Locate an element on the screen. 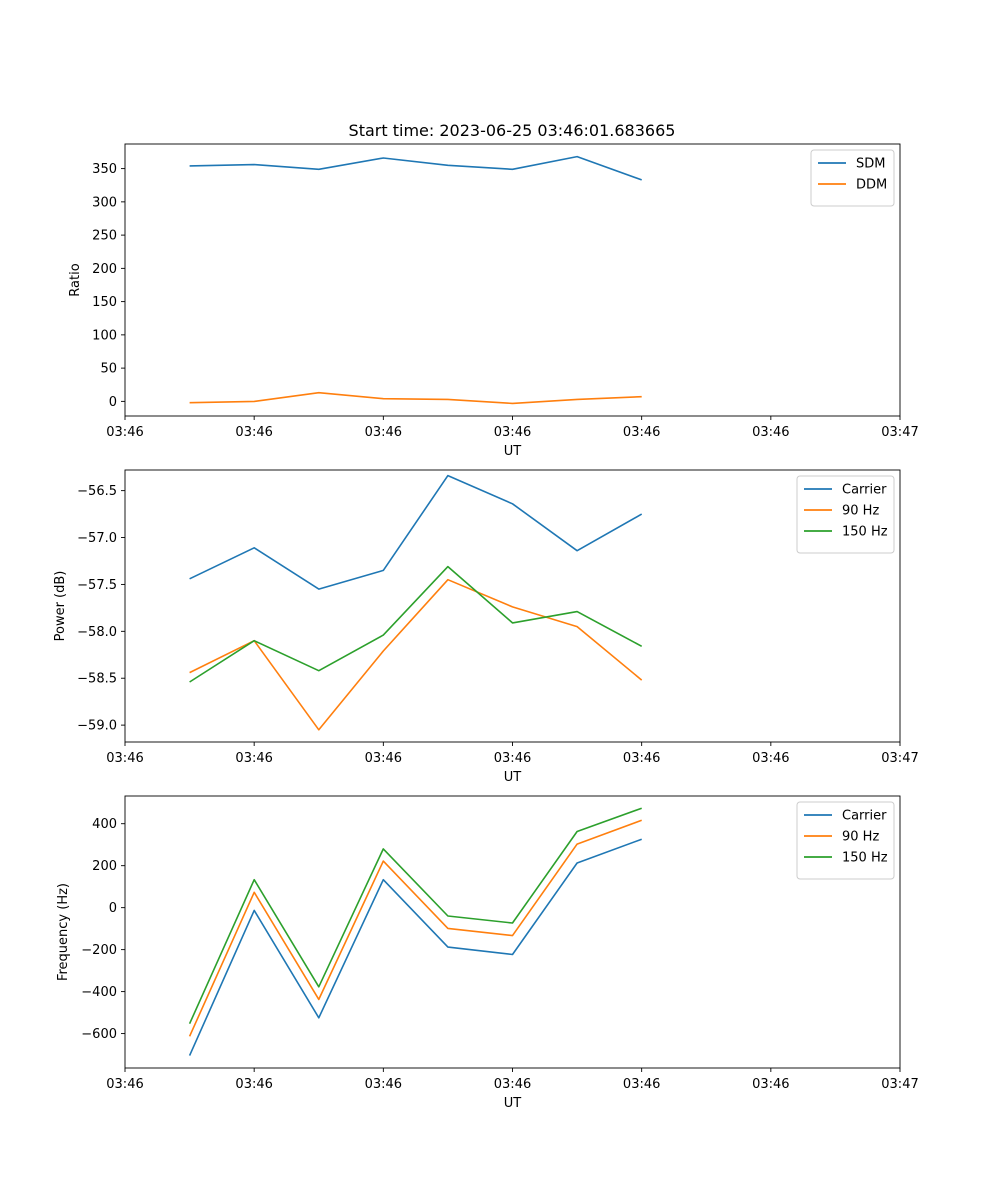 This screenshot has height=1200, width=1000. frequency-series-90-hz-line is located at coordinates (415, 928).